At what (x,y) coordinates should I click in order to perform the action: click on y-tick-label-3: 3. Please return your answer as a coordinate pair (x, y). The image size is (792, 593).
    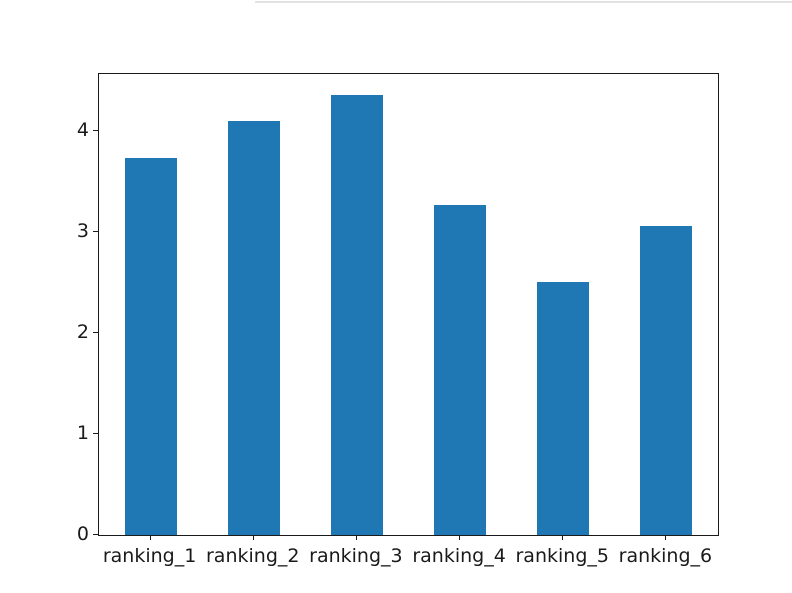
    Looking at the image, I should click on (82, 231).